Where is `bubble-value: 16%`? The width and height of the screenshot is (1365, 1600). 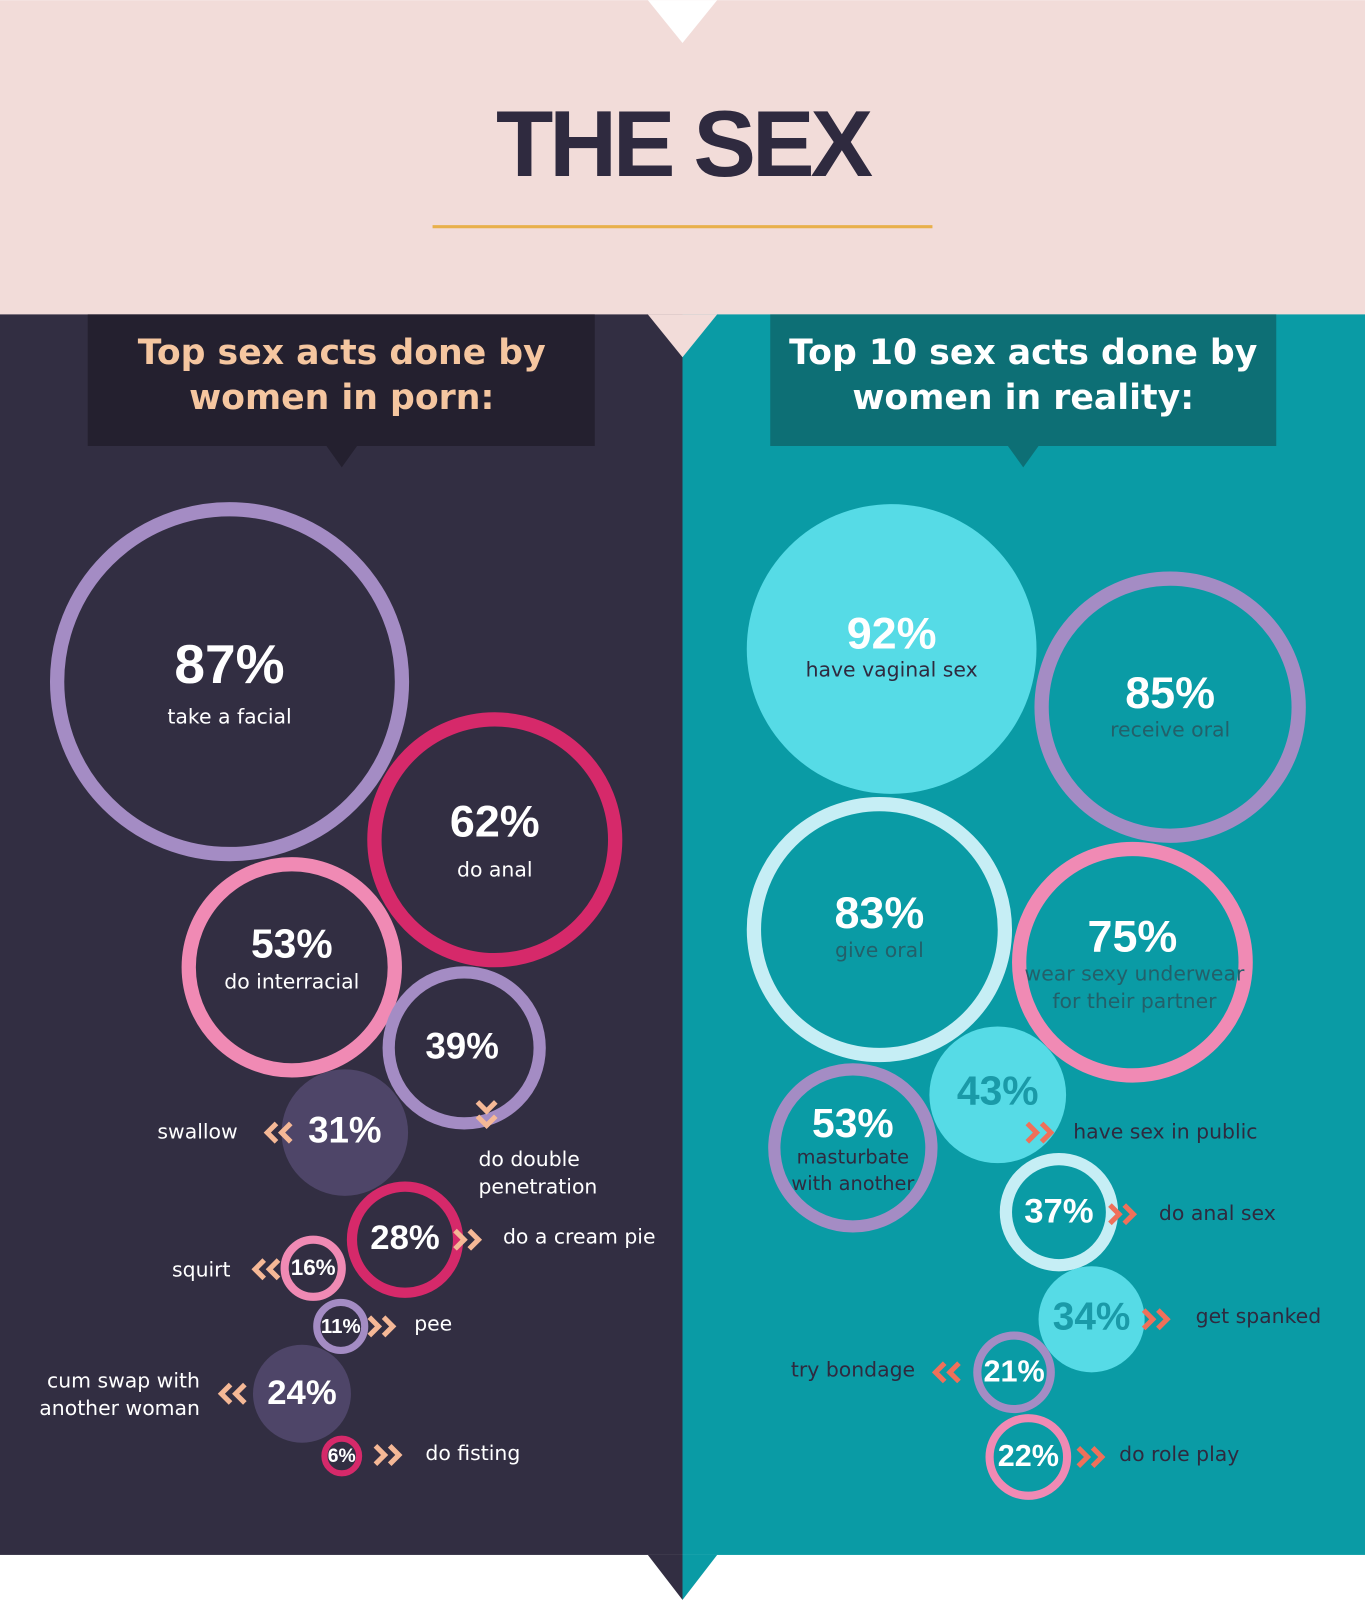 bubble-value: 16% is located at coordinates (313, 1267).